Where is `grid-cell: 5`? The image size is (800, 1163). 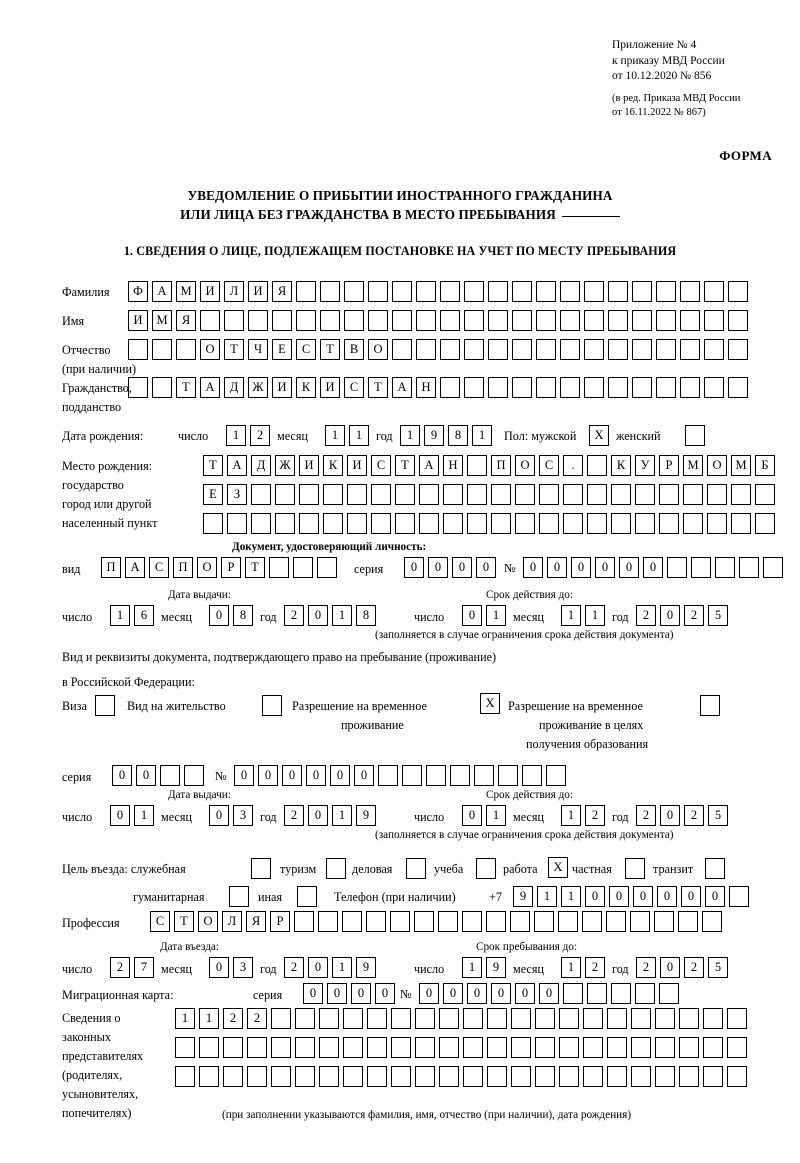
grid-cell: 5 is located at coordinates (718, 967).